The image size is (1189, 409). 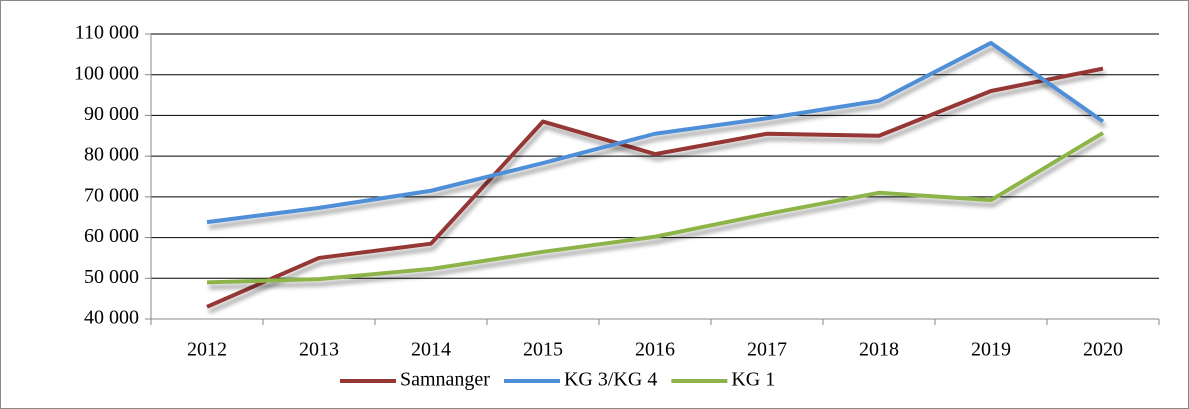 What do you see at coordinates (111, 236) in the screenshot?
I see `y-tick-label: 60 000` at bounding box center [111, 236].